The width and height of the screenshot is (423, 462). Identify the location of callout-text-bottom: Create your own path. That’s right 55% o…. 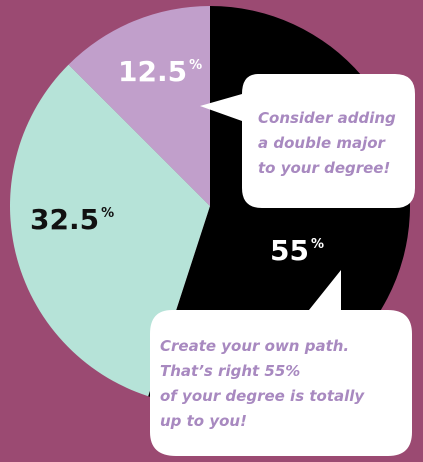
(282, 384).